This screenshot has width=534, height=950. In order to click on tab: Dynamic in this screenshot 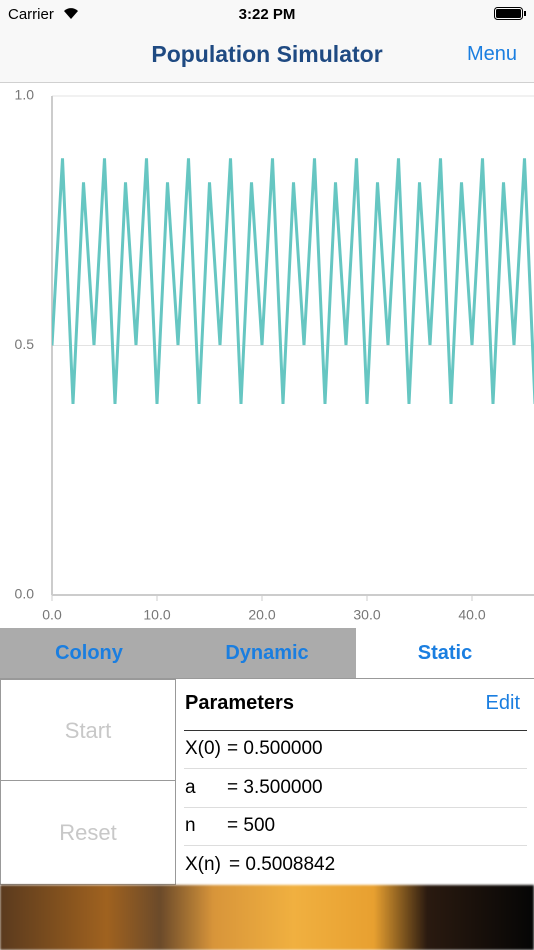, I will do `click(267, 653)`.